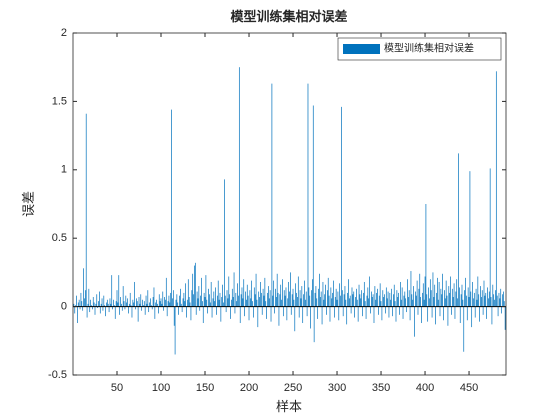 This screenshot has height=420, width=560. I want to click on x-axis-label: 样本, so click(289, 406).